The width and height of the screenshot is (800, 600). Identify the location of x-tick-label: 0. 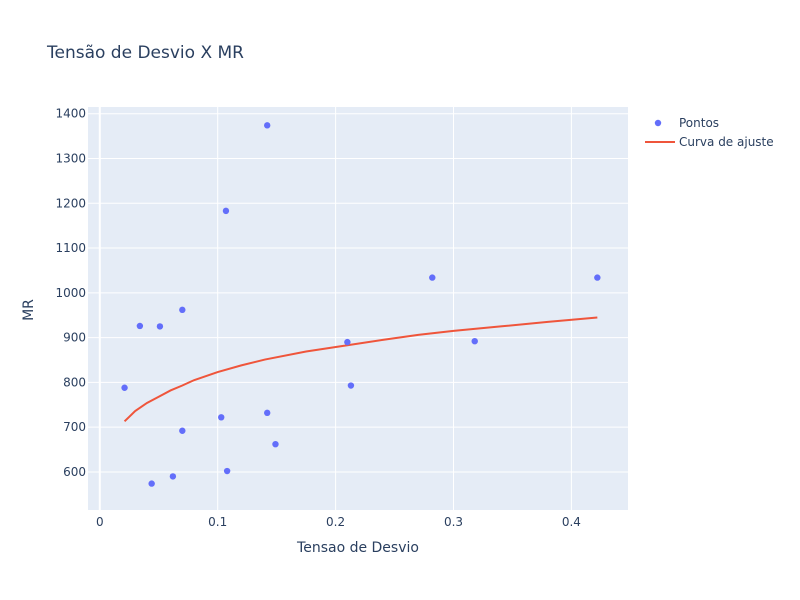
(100, 522).